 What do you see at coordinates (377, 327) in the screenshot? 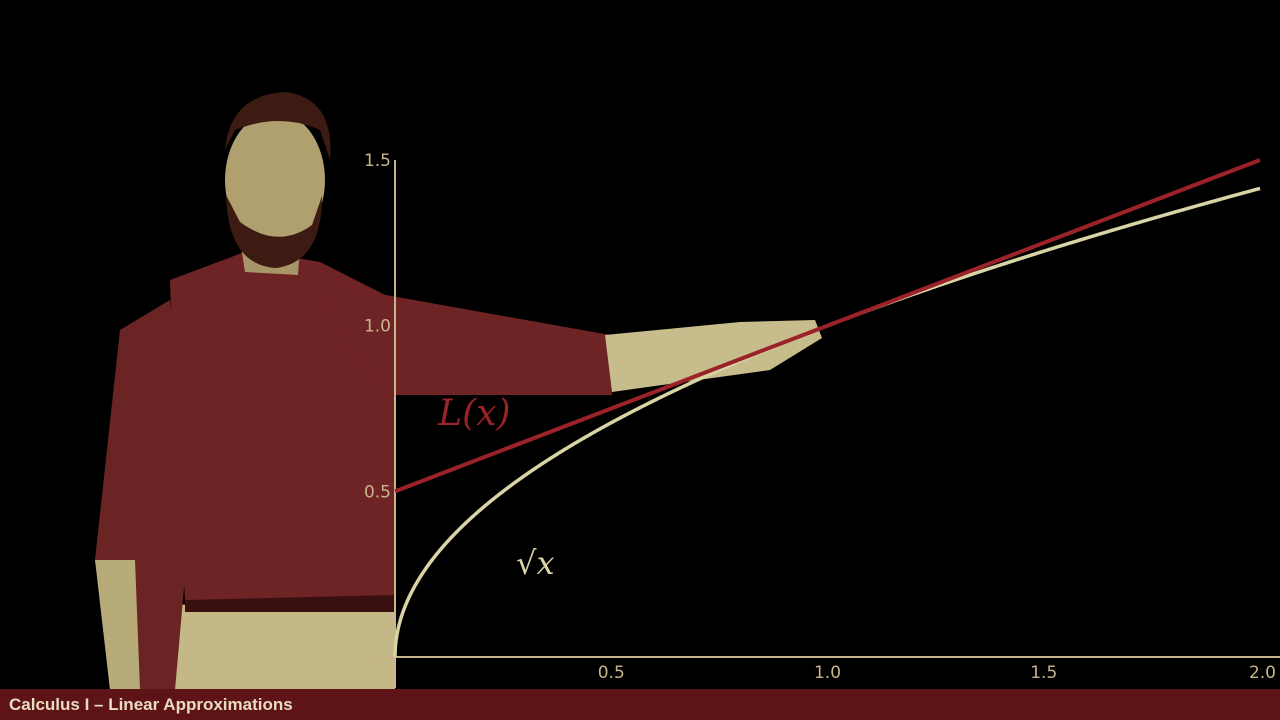
I see `y-tick-label: 1.0` at bounding box center [377, 327].